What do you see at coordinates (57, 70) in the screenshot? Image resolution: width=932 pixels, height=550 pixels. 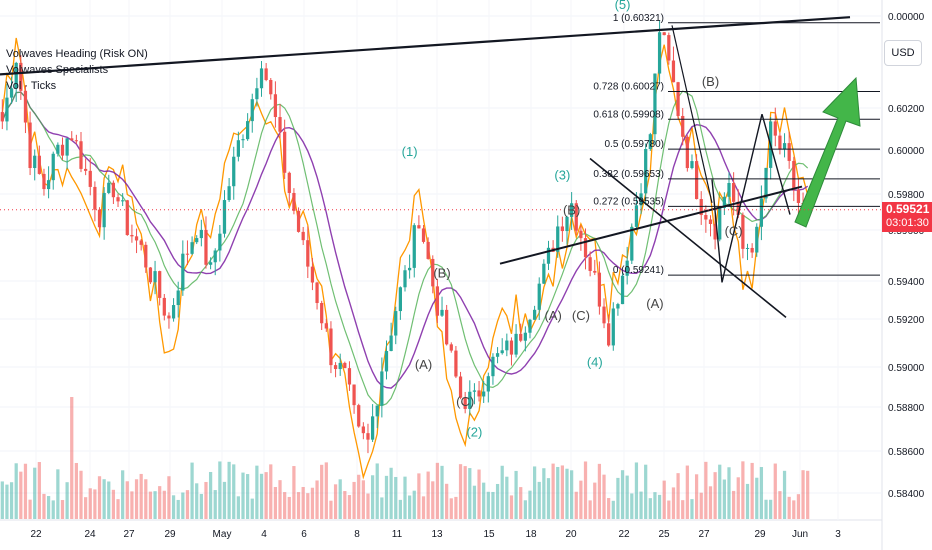 I see `legend-item-specialists: Volwaves Specialists` at bounding box center [57, 70].